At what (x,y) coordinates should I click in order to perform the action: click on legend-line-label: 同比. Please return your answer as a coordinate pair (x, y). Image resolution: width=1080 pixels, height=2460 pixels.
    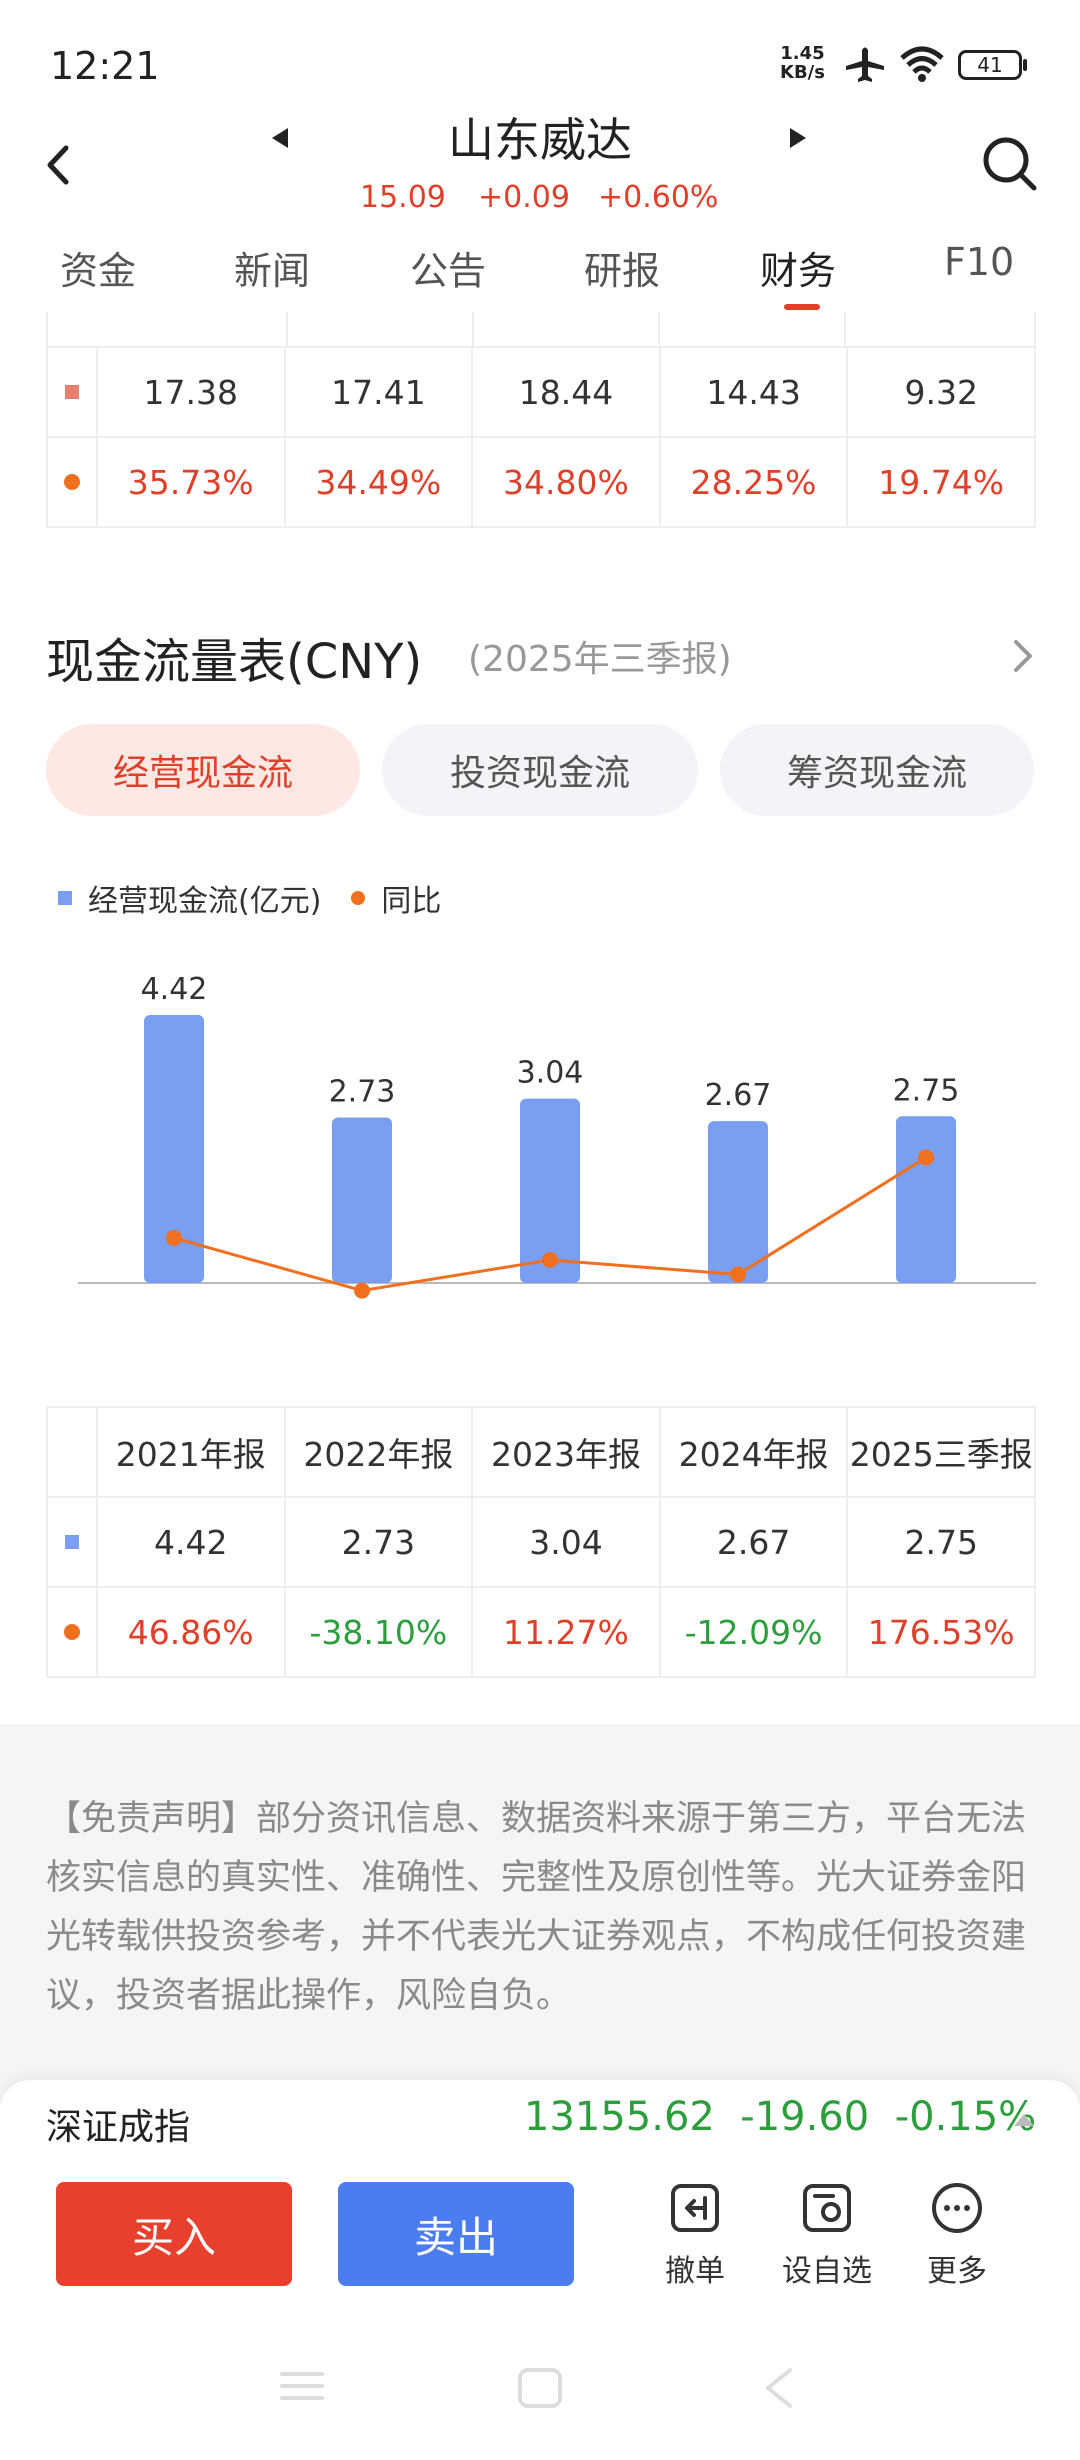
    Looking at the image, I should click on (411, 901).